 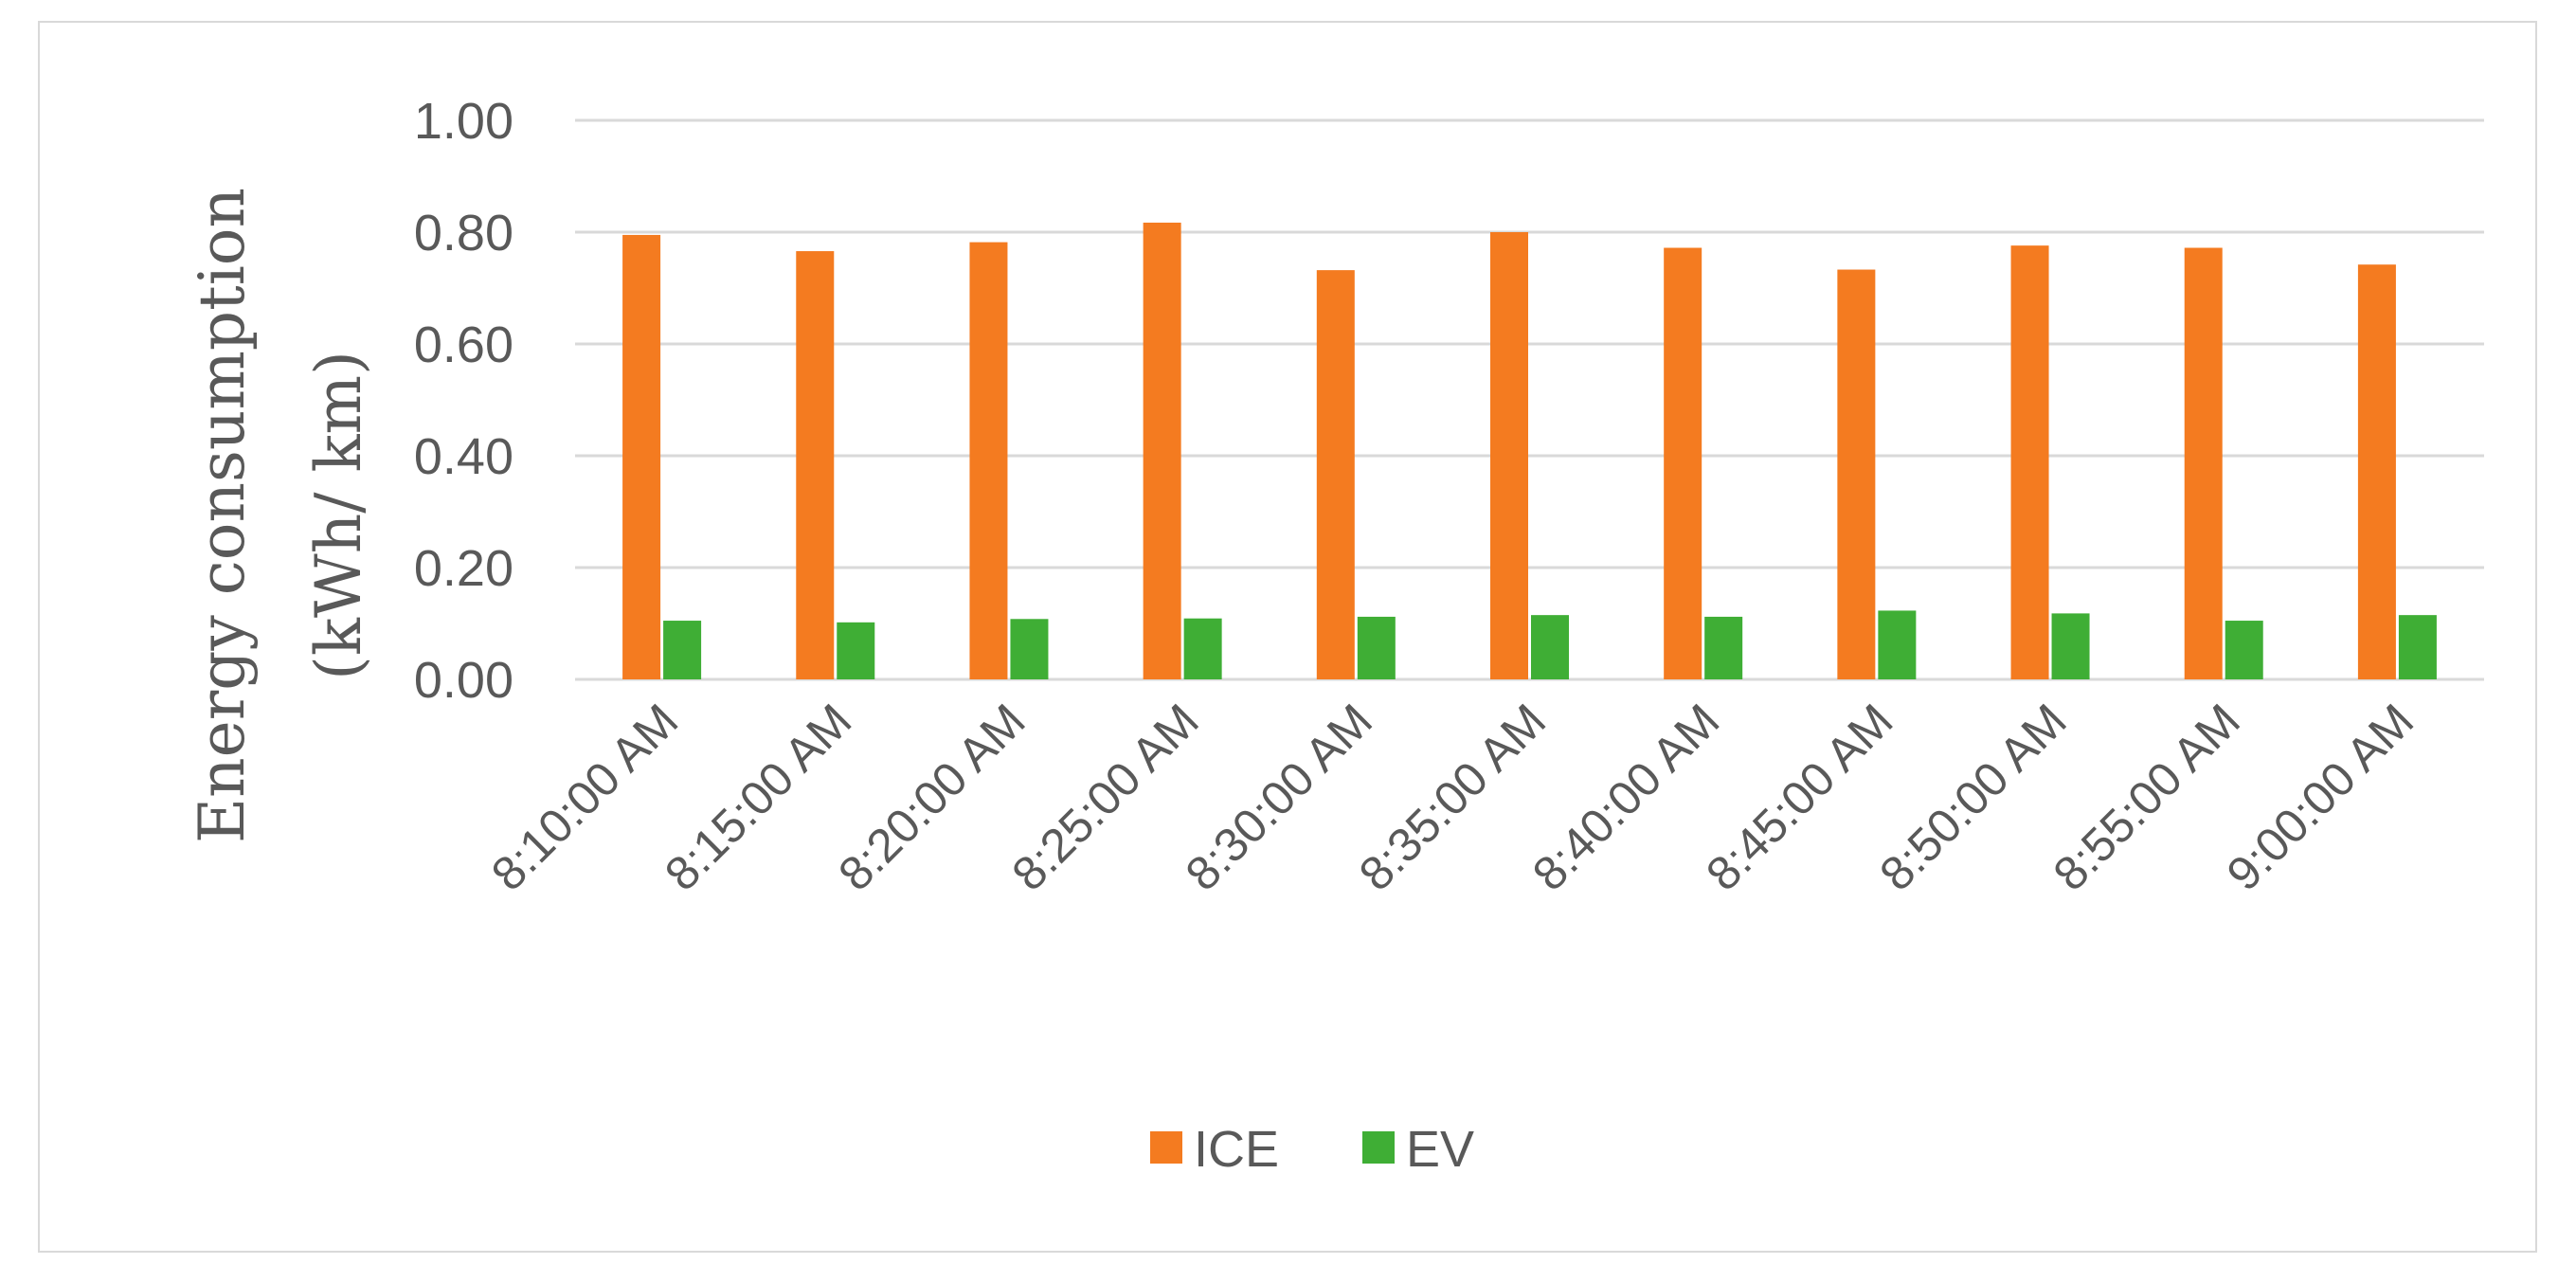 I want to click on x-category-label: 8:35:00 AM, so click(x=1452, y=797).